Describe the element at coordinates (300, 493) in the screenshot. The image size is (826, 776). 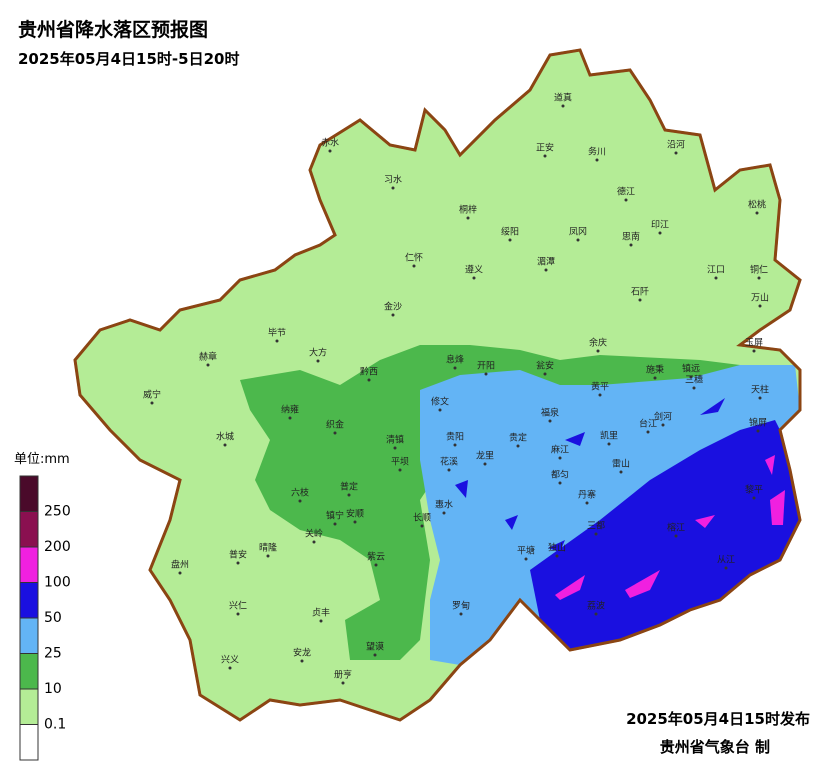
I see `county-name: 六枝` at that location.